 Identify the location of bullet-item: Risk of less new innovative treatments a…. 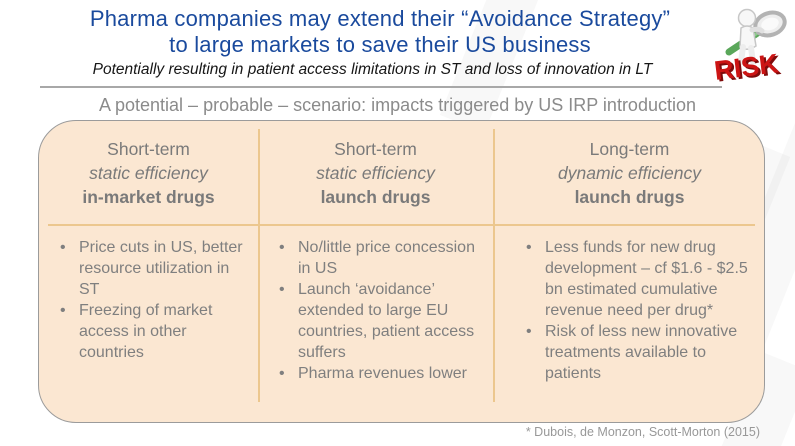
(637, 352).